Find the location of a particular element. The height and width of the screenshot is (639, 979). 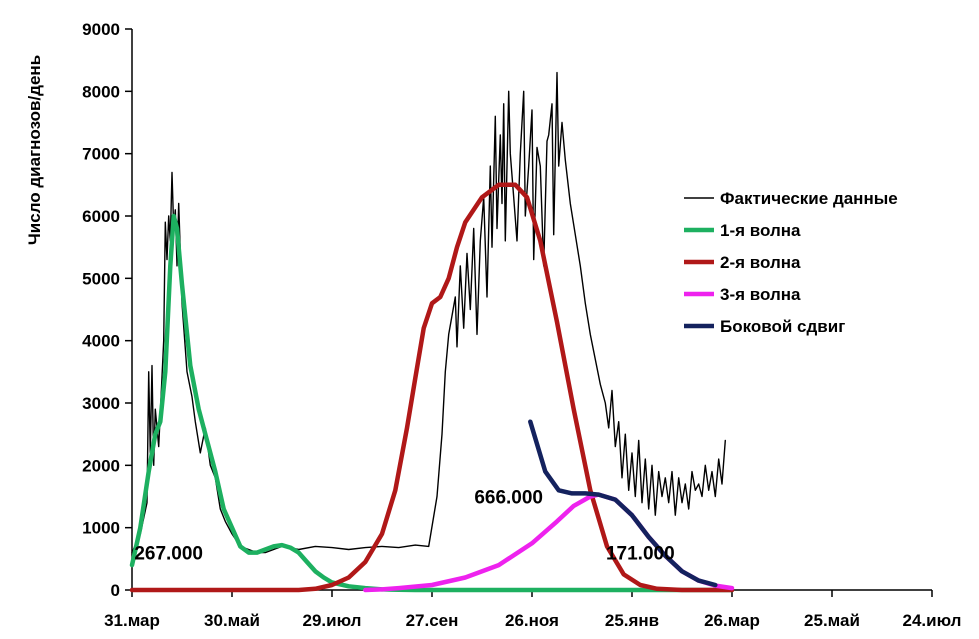

y-tick-label: 1000 is located at coordinates (101, 528).